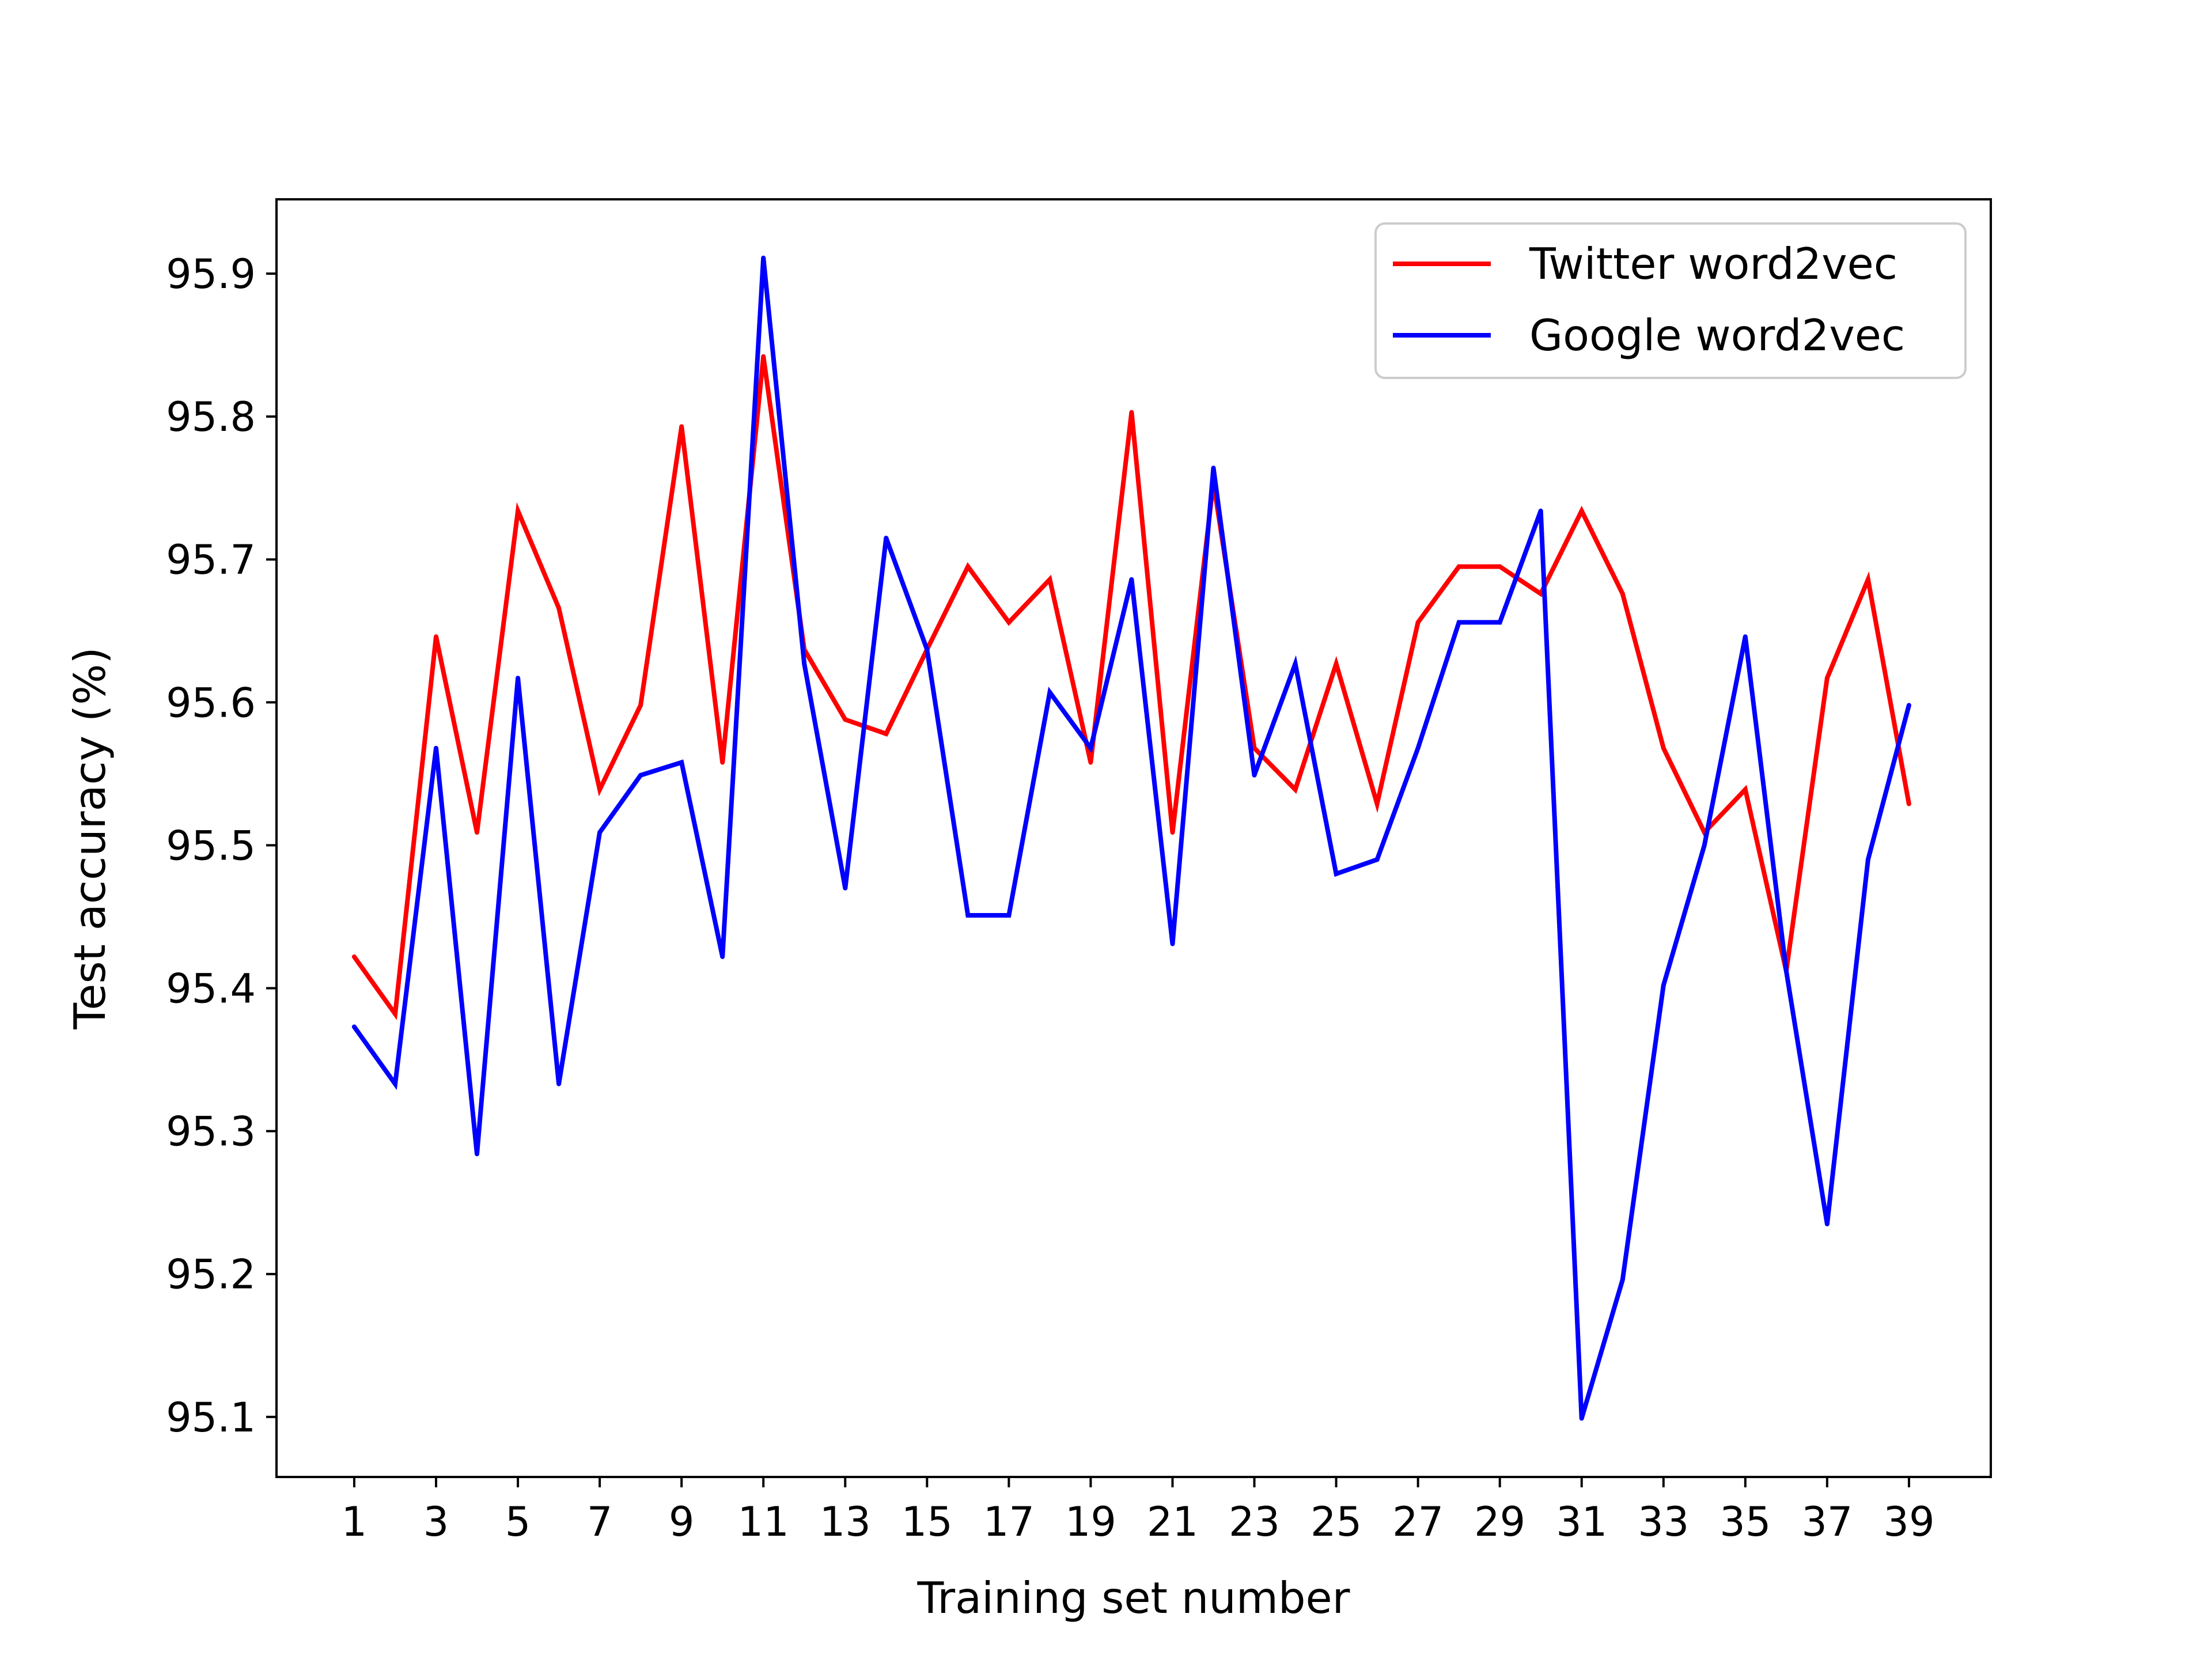 The image size is (2212, 1659). What do you see at coordinates (1254, 1522) in the screenshot?
I see `x-tick-label: 23` at bounding box center [1254, 1522].